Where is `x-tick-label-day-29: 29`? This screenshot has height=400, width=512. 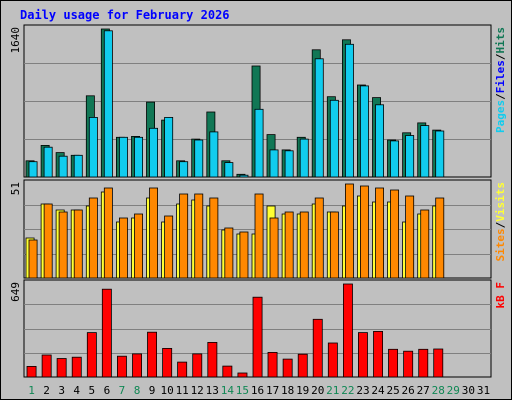
x-tick-label-day-29: 29 is located at coordinates (453, 390).